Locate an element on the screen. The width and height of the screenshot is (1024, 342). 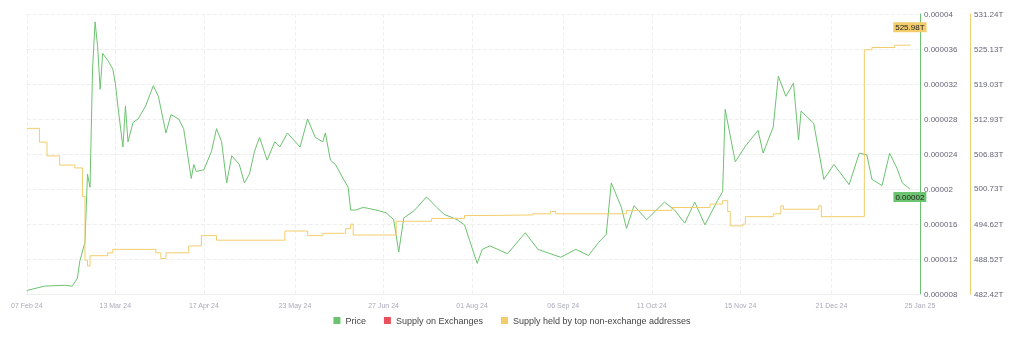
y2-tick-label: 512.93T is located at coordinates (989, 119).